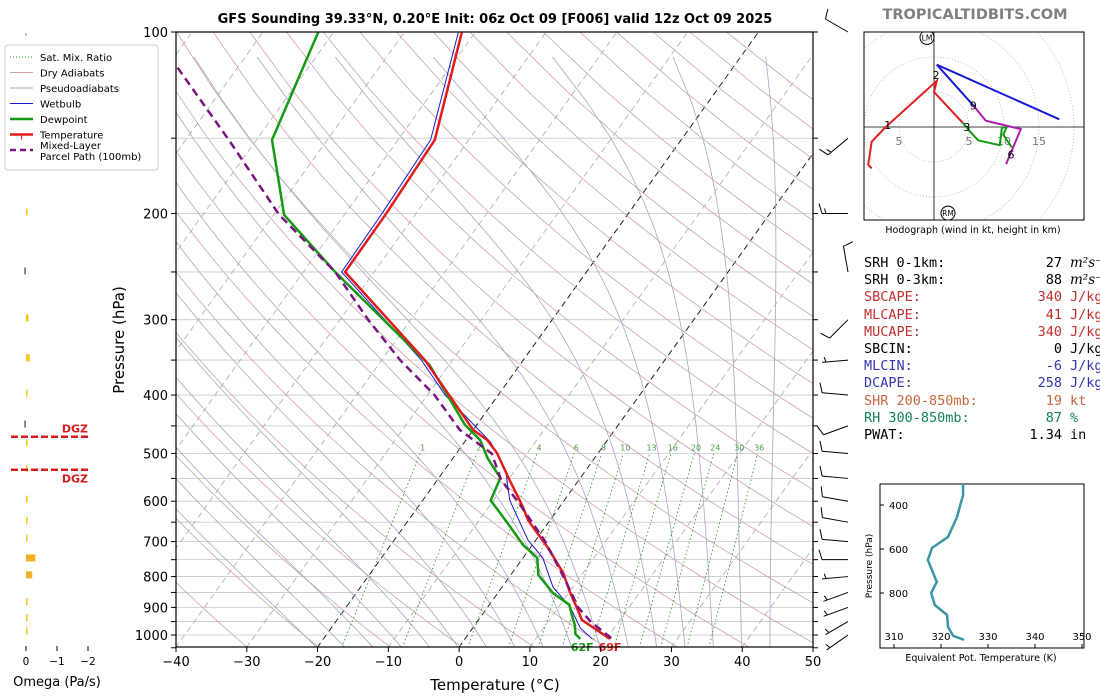 The width and height of the screenshot is (1100, 700). I want to click on stat-label: RH 300-850mb:, so click(917, 417).